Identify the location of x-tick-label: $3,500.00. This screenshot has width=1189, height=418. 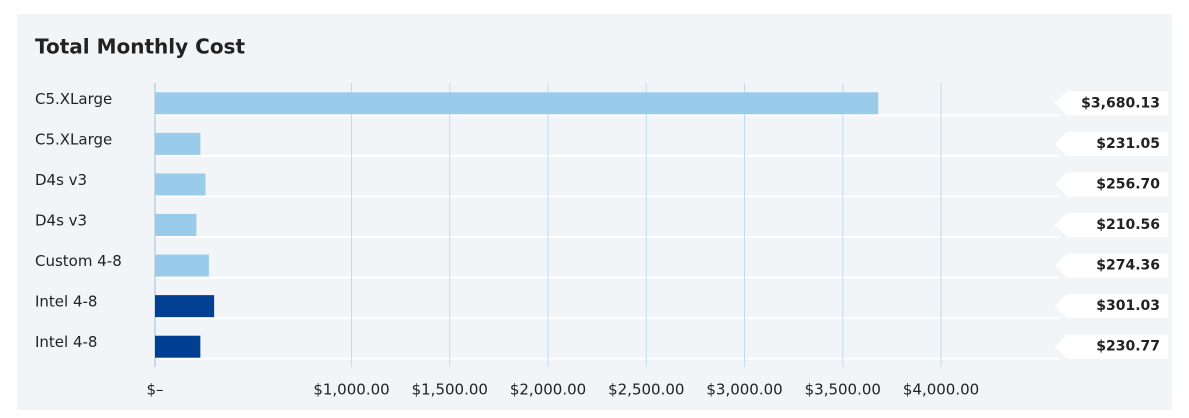
(843, 390).